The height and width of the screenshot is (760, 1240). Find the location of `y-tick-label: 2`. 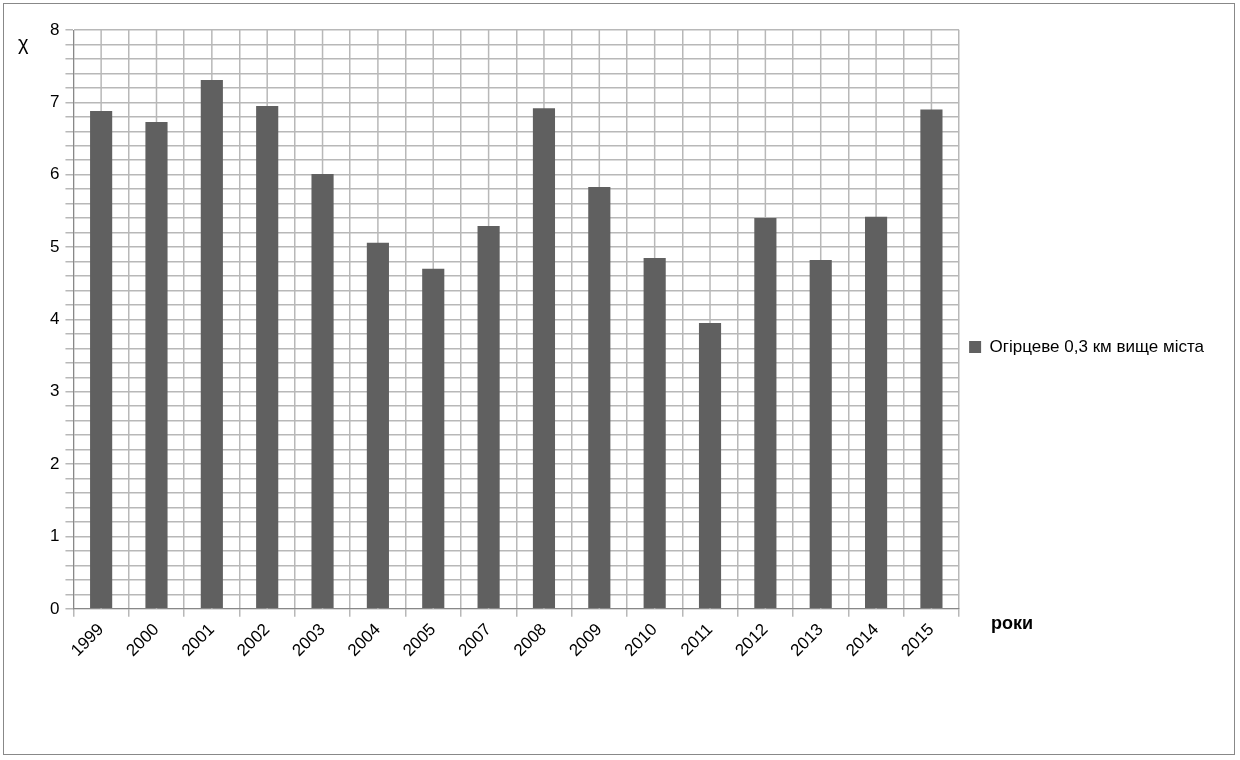

y-tick-label: 2 is located at coordinates (54, 463).